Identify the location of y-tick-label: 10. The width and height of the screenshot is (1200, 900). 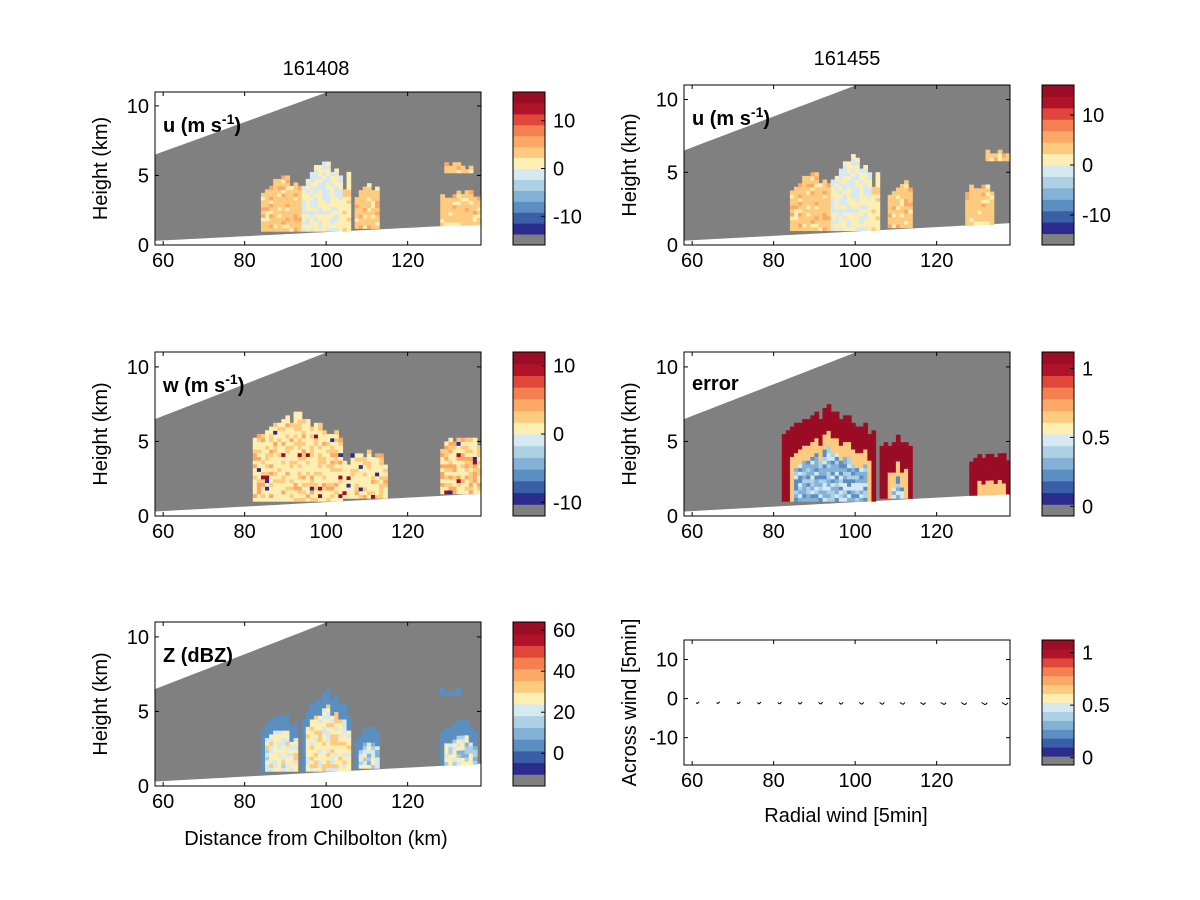
(138, 107).